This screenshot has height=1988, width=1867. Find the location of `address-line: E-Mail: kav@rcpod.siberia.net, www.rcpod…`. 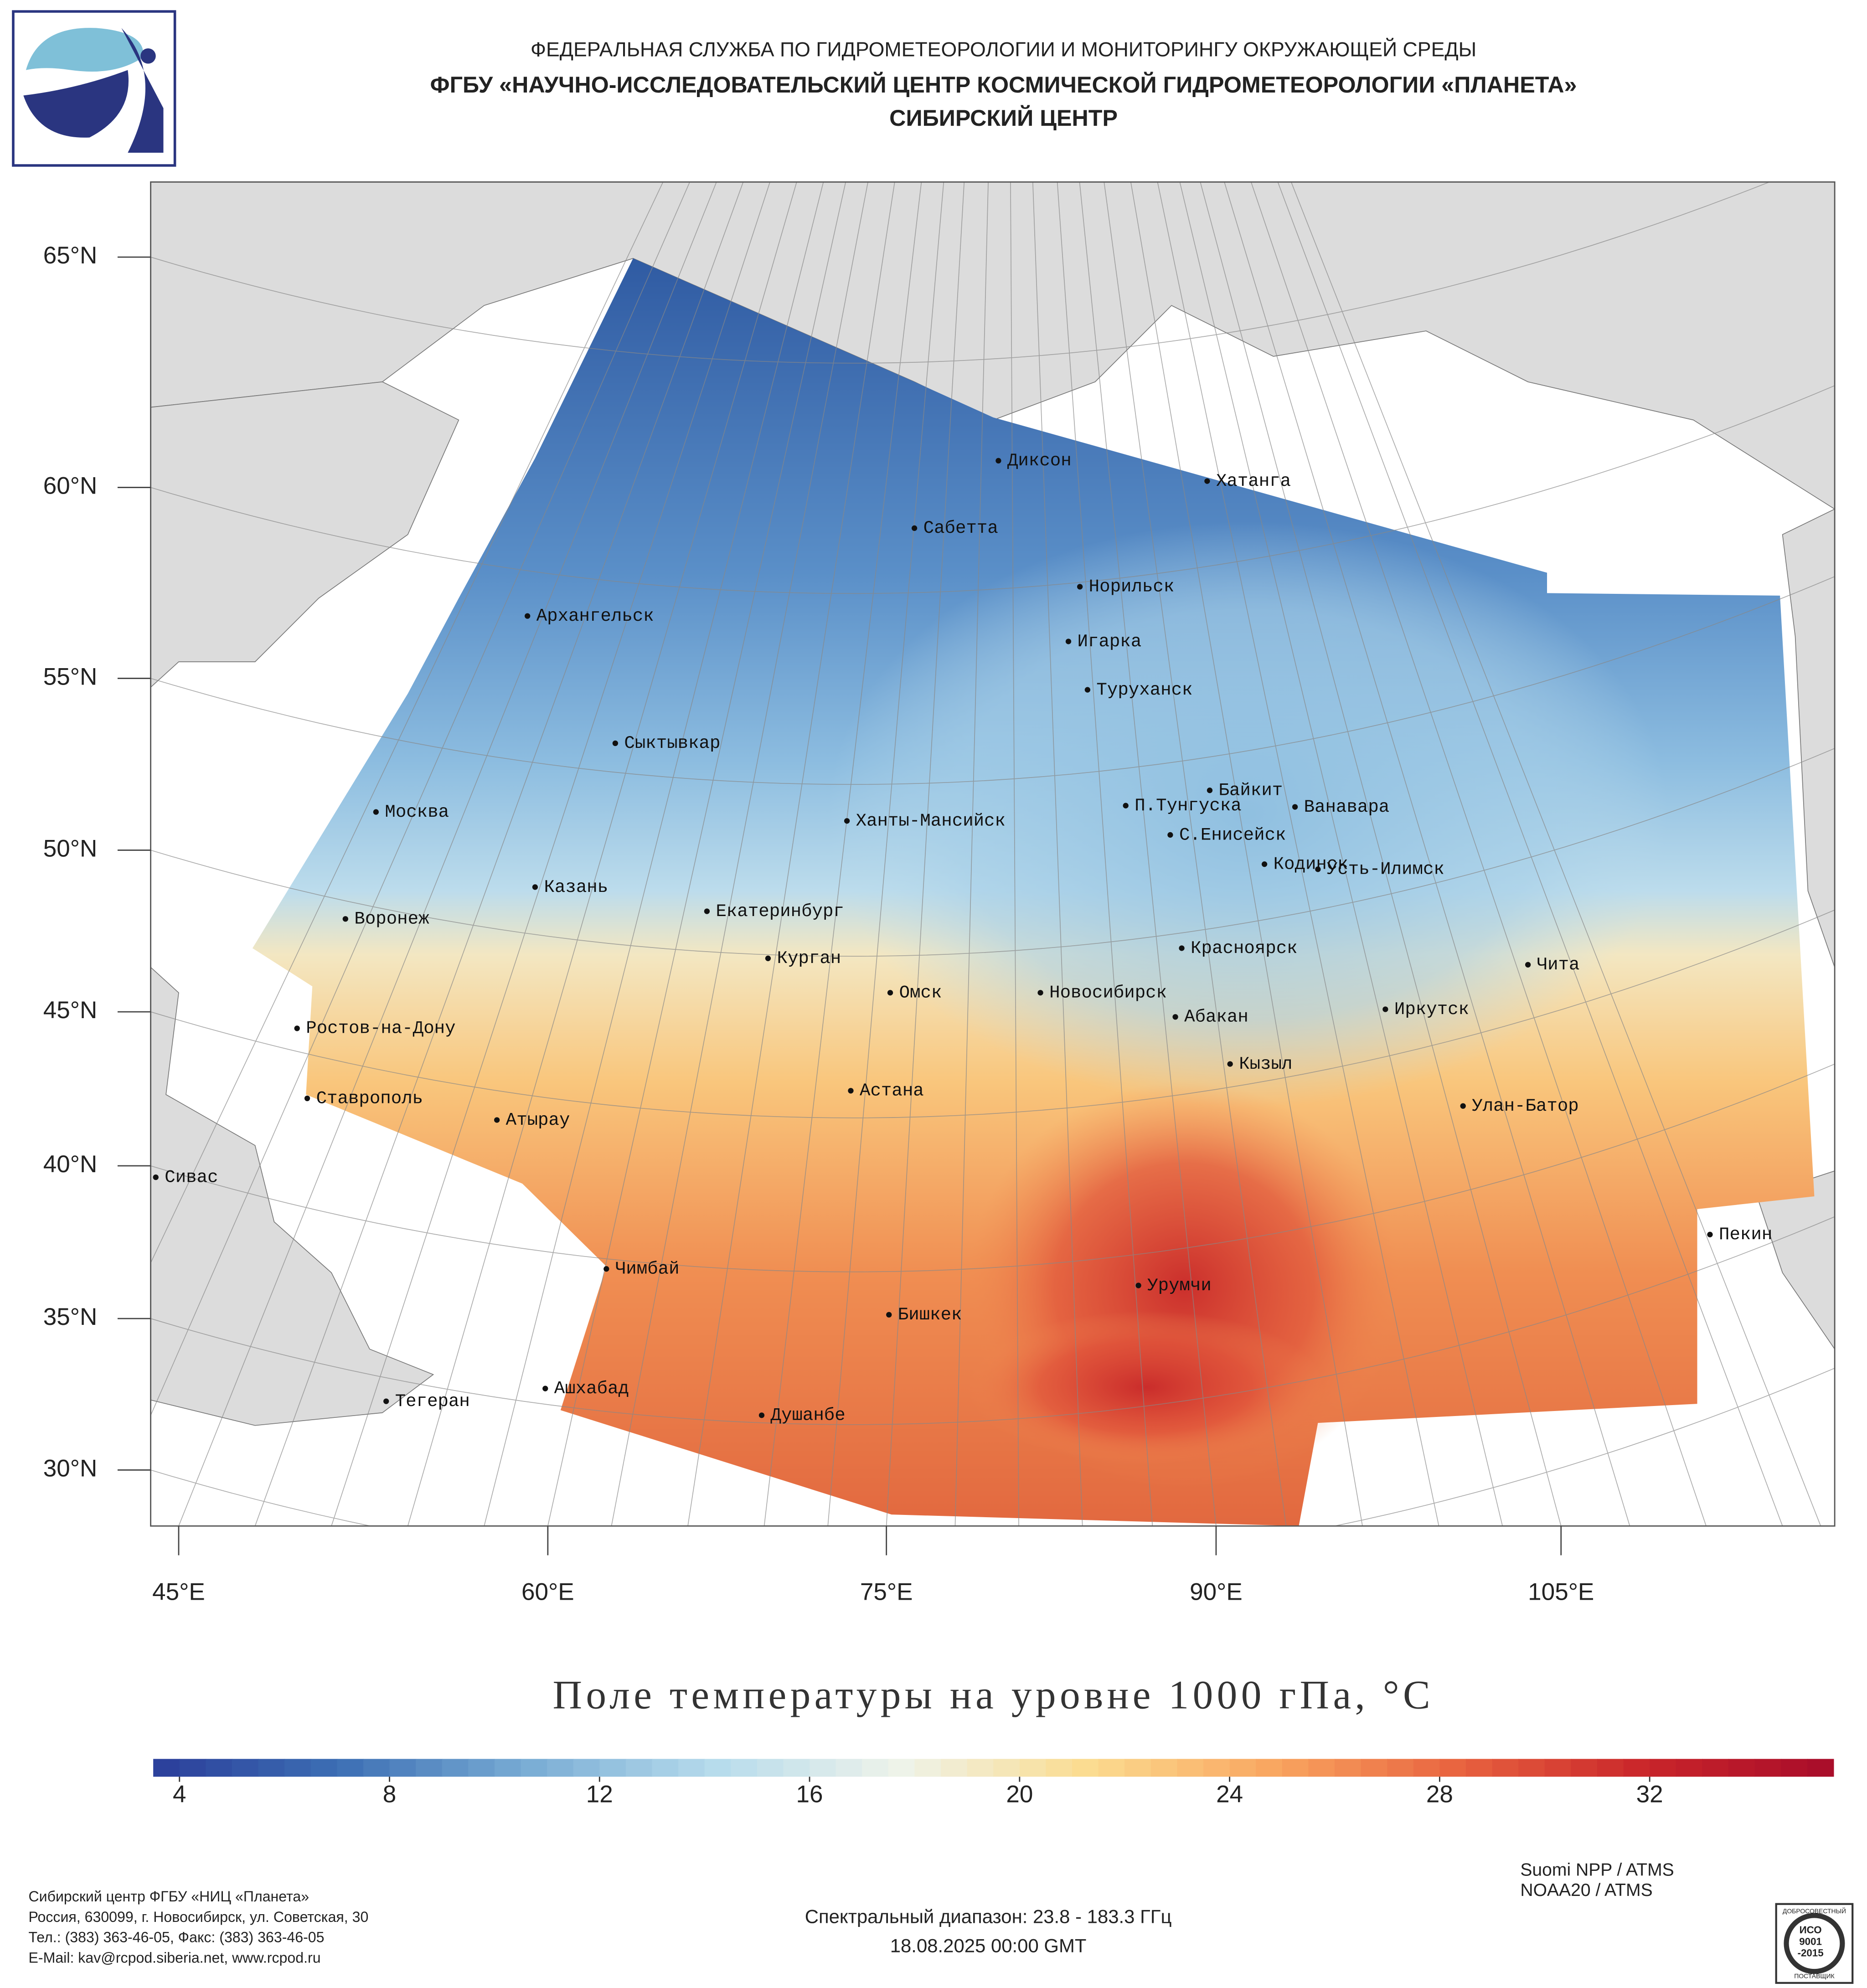

address-line: E-Mail: kav@rcpod.siberia.net, www.rcpod… is located at coordinates (174, 1957).